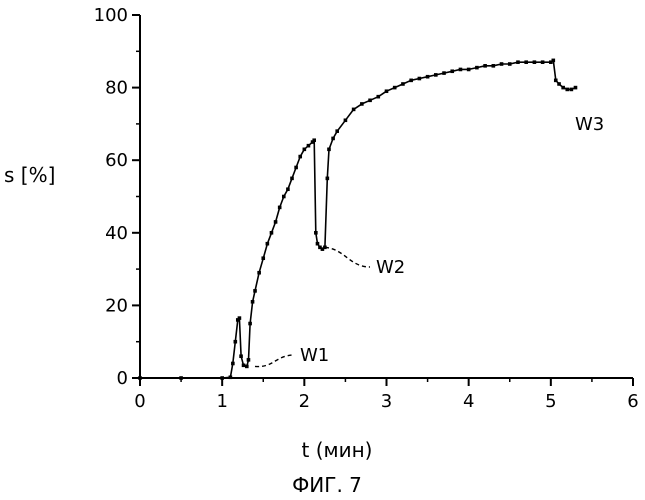 The height and width of the screenshot is (500, 645). Describe the element at coordinates (589, 124) in the screenshot. I see `annotation-label: W3` at that location.